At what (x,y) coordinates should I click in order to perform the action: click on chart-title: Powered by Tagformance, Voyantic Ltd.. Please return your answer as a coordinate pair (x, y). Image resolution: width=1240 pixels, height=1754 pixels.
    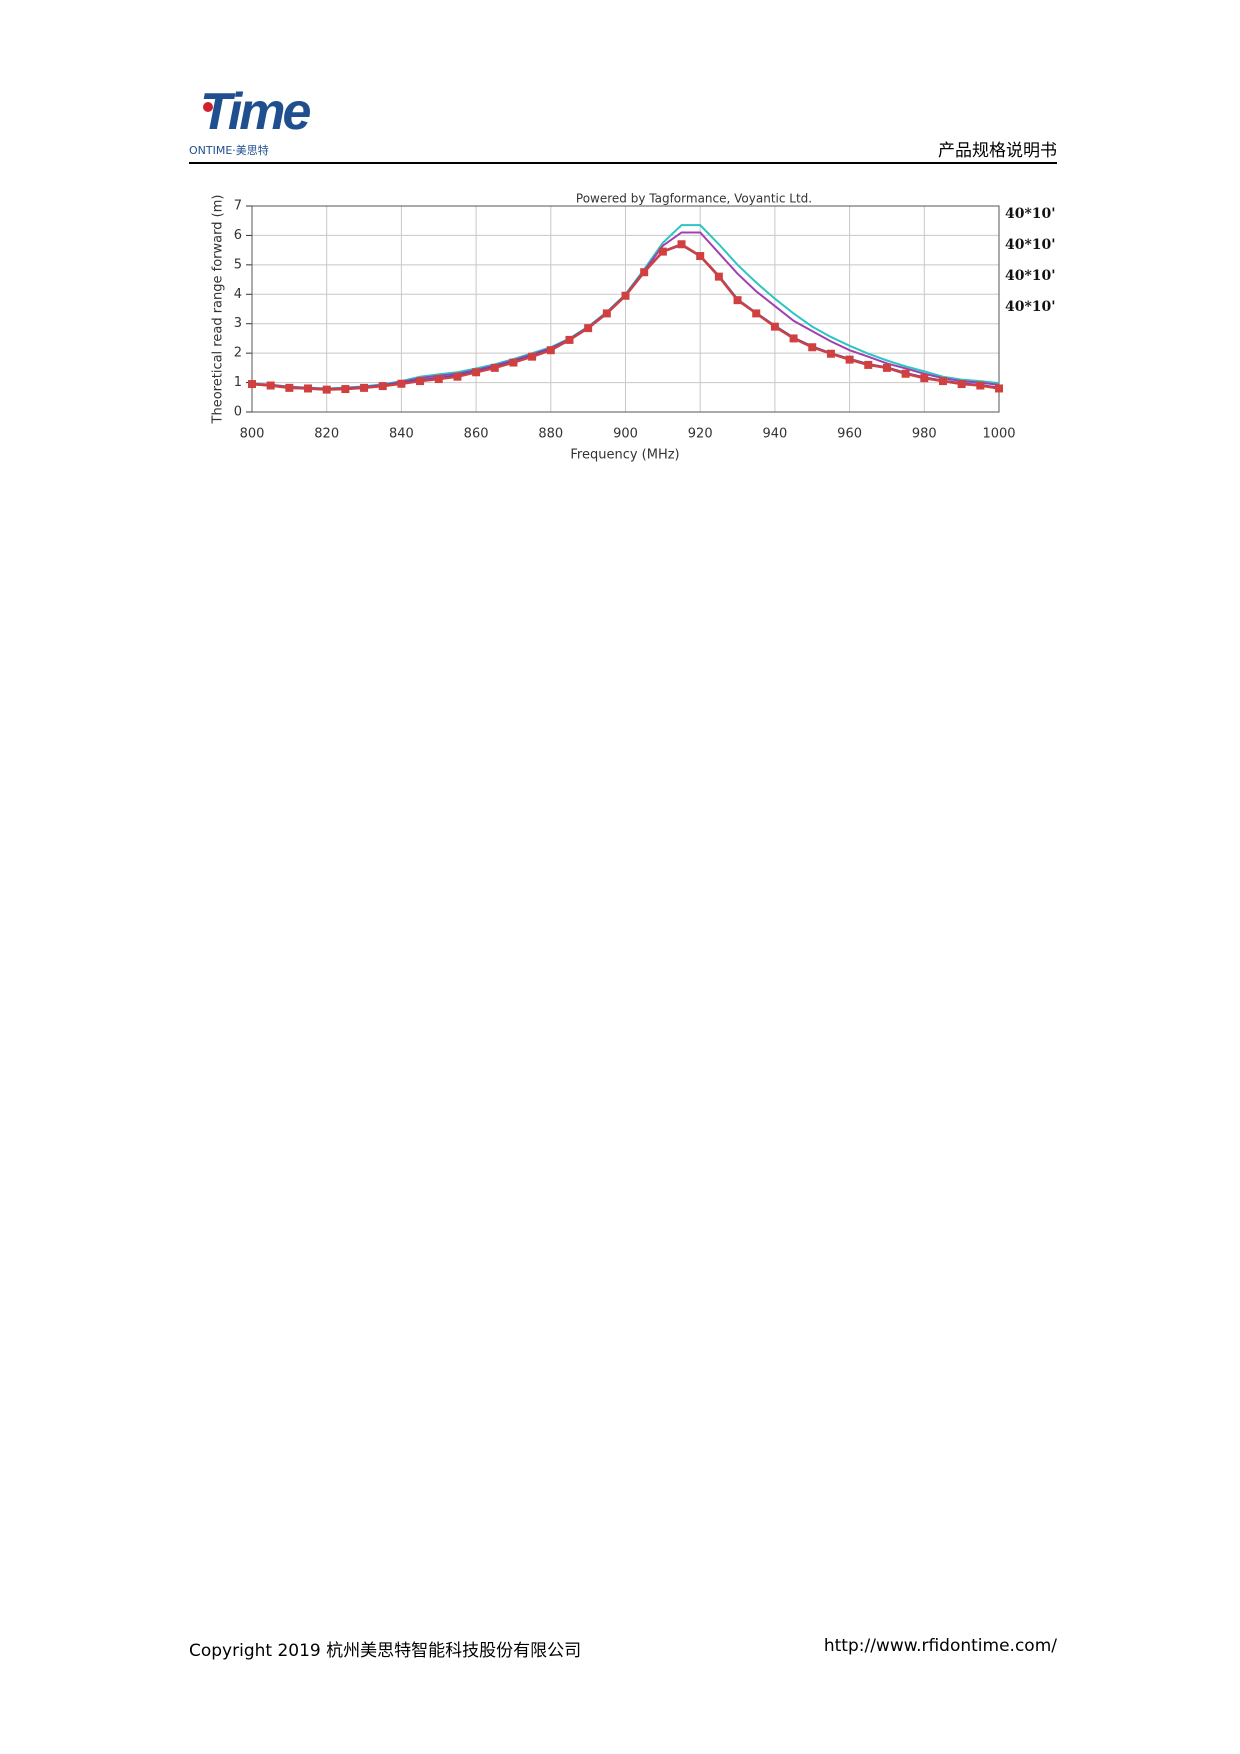
    Looking at the image, I should click on (694, 199).